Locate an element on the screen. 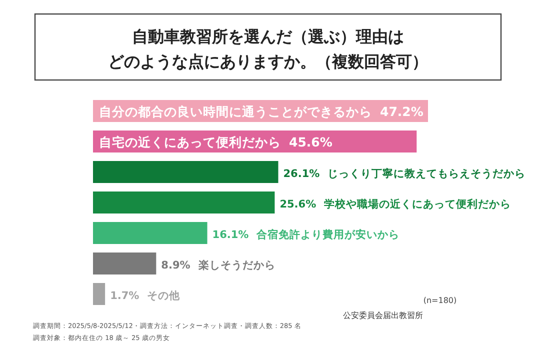  data-label: 47.2% is located at coordinates (402, 111).